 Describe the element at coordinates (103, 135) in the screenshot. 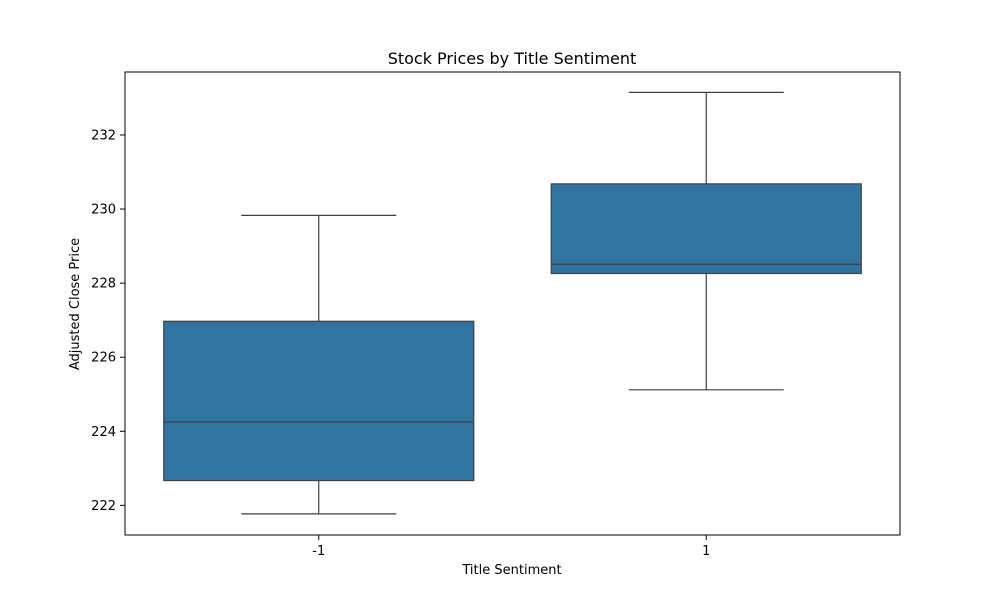

I see `y-tick-label: 232` at that location.